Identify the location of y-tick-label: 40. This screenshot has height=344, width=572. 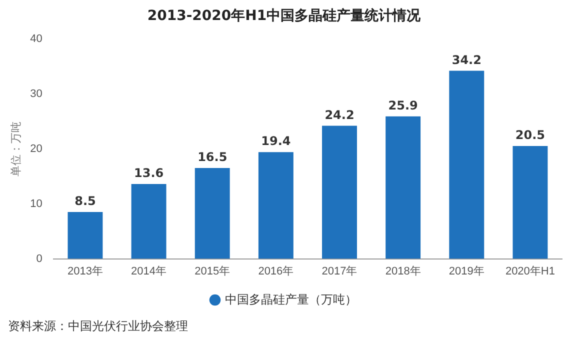
(36, 38).